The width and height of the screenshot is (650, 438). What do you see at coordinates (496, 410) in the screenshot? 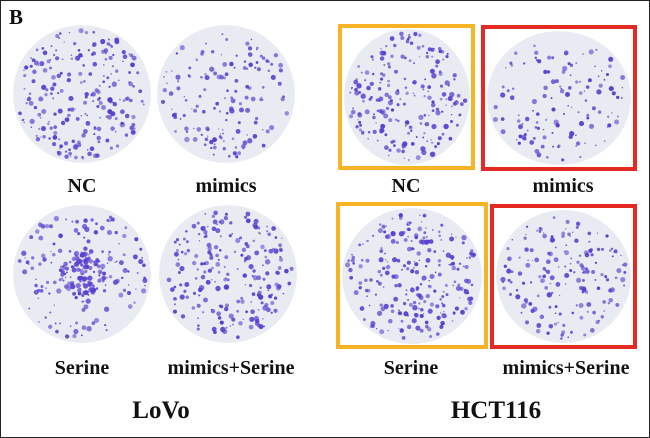
I see `cell-line-label-hct116: HCT116` at bounding box center [496, 410].